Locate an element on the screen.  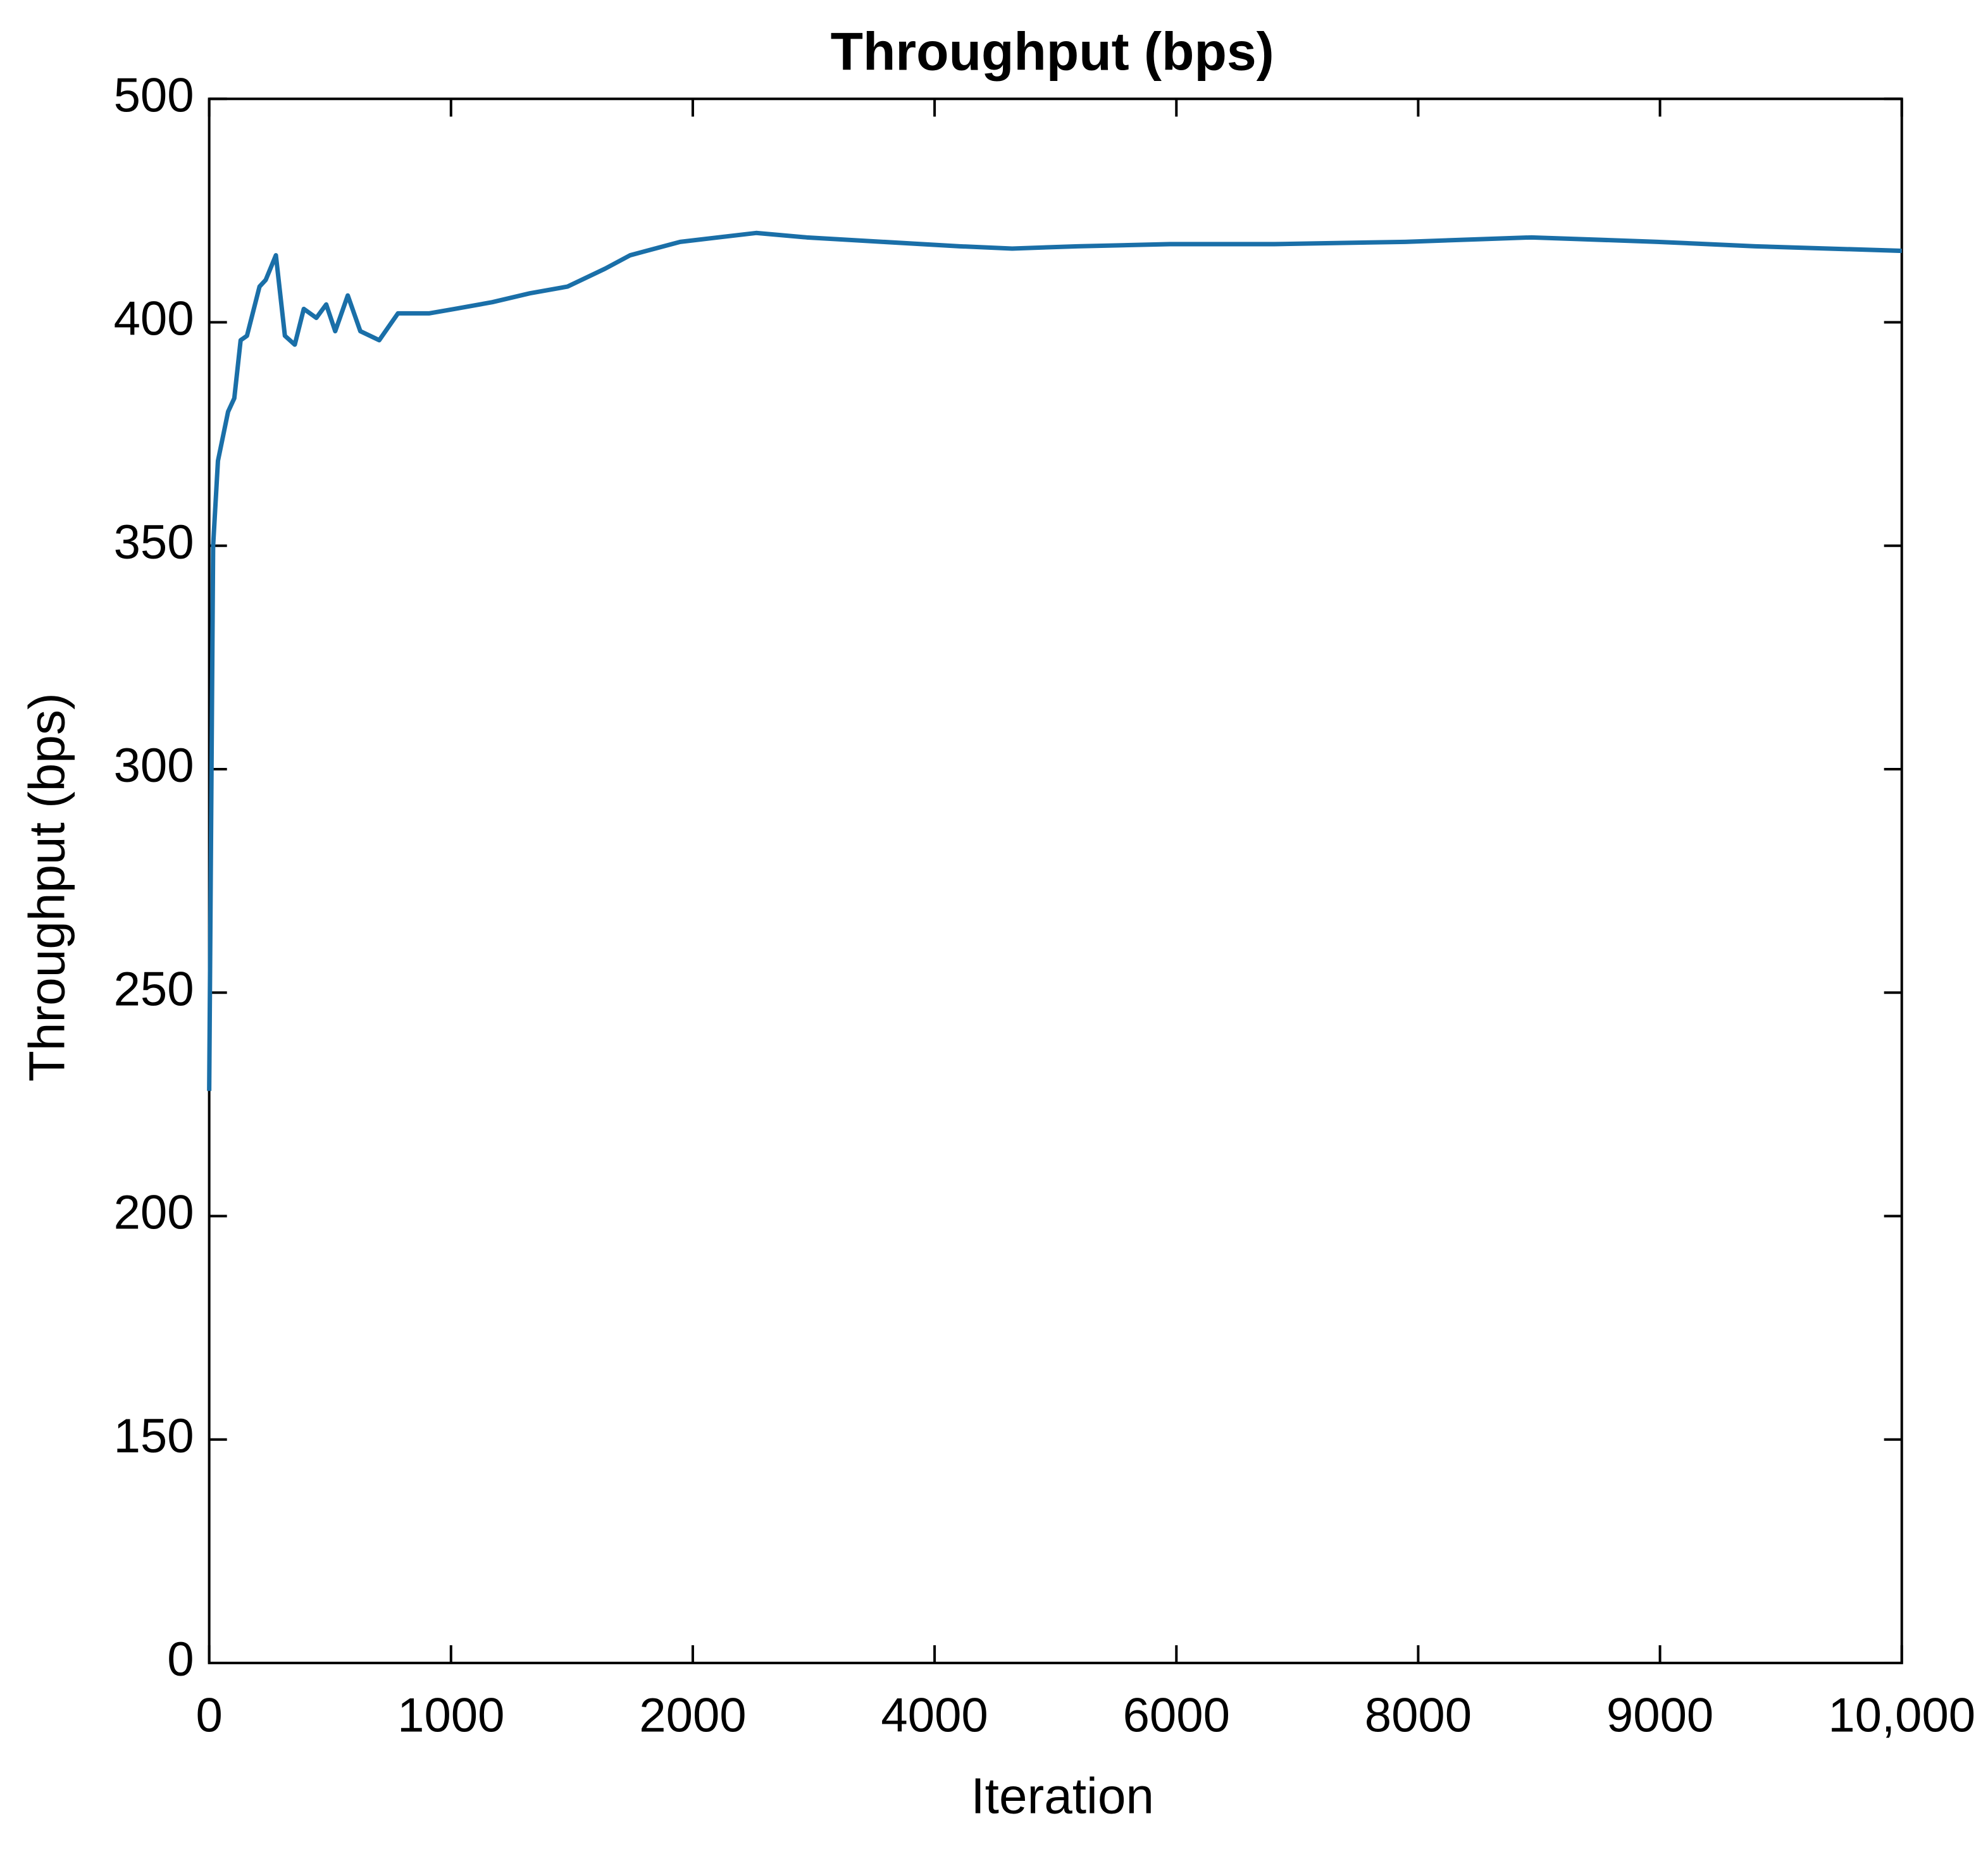
y-tick-label: 400 is located at coordinates (154, 319).